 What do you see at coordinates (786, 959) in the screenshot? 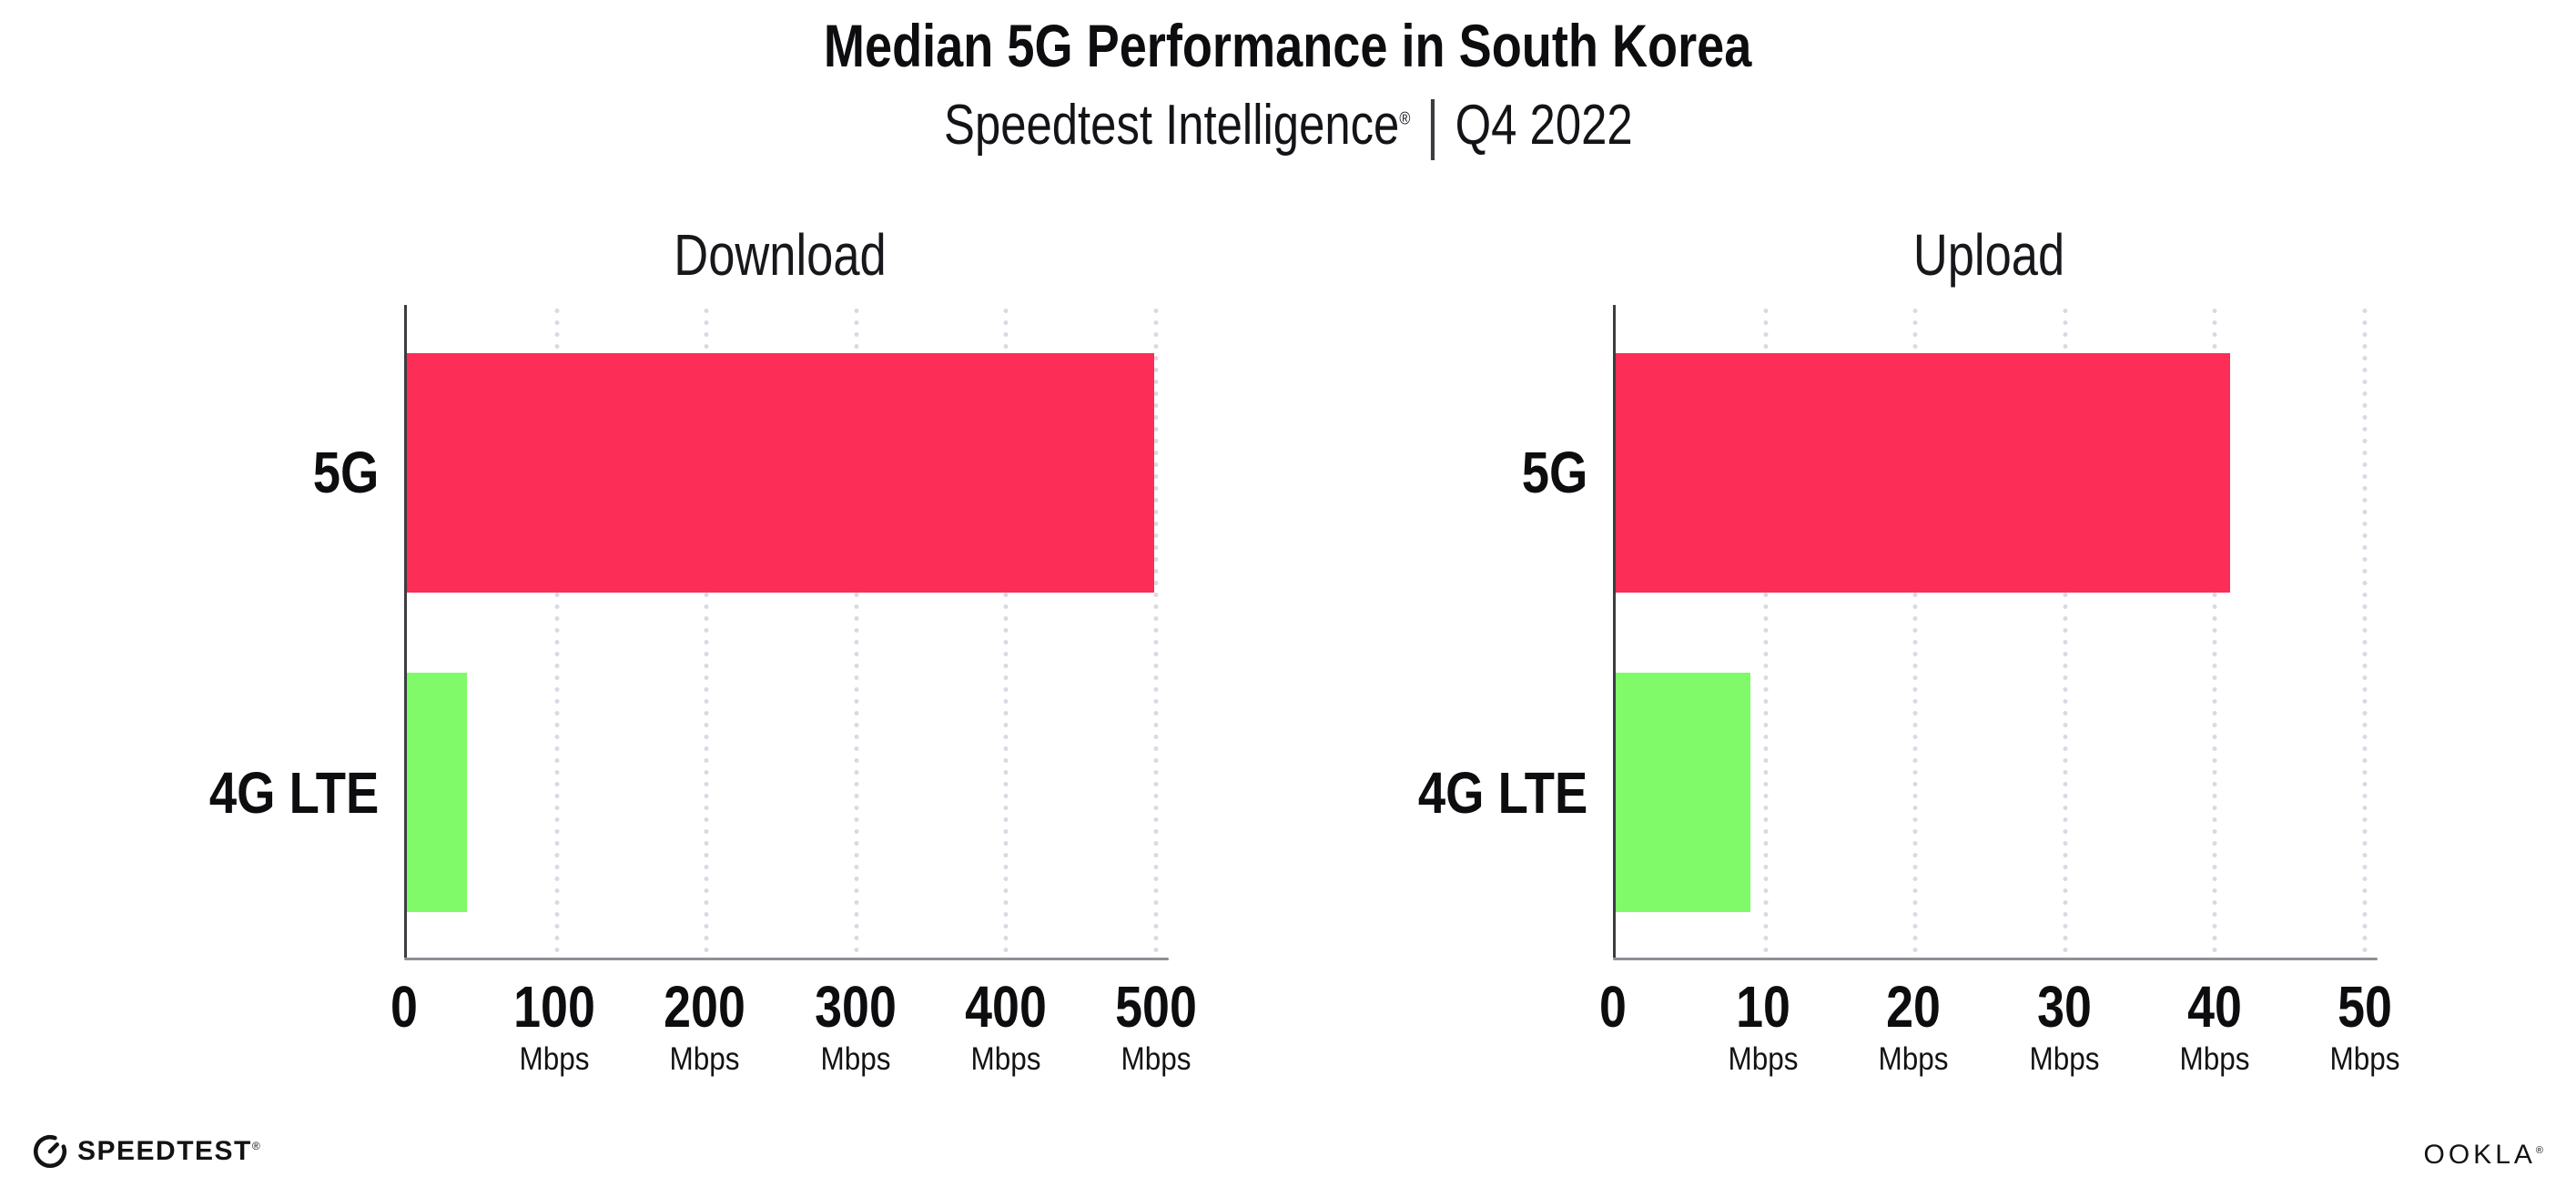
I see `download-x-axis-line` at bounding box center [786, 959].